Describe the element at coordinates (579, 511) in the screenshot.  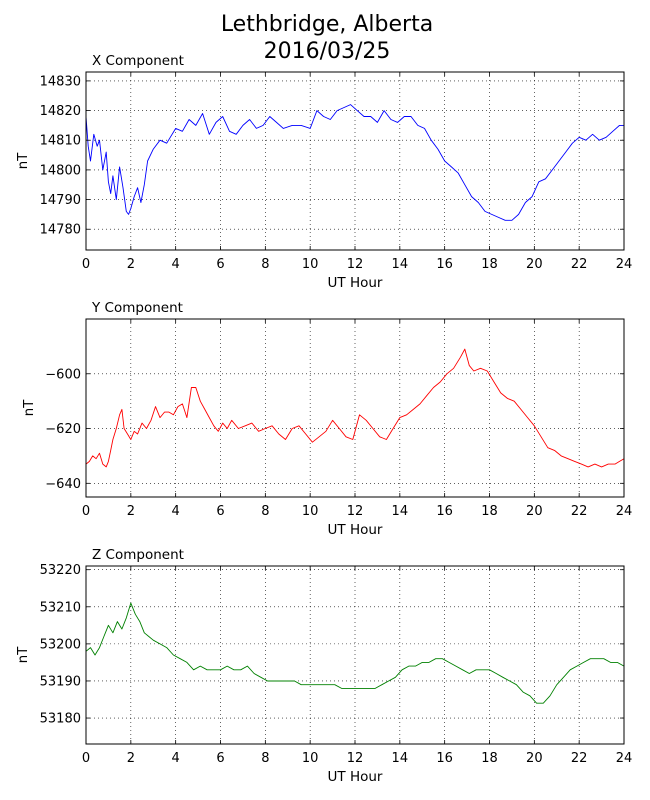
I see `y-xtick-label: 22` at that location.